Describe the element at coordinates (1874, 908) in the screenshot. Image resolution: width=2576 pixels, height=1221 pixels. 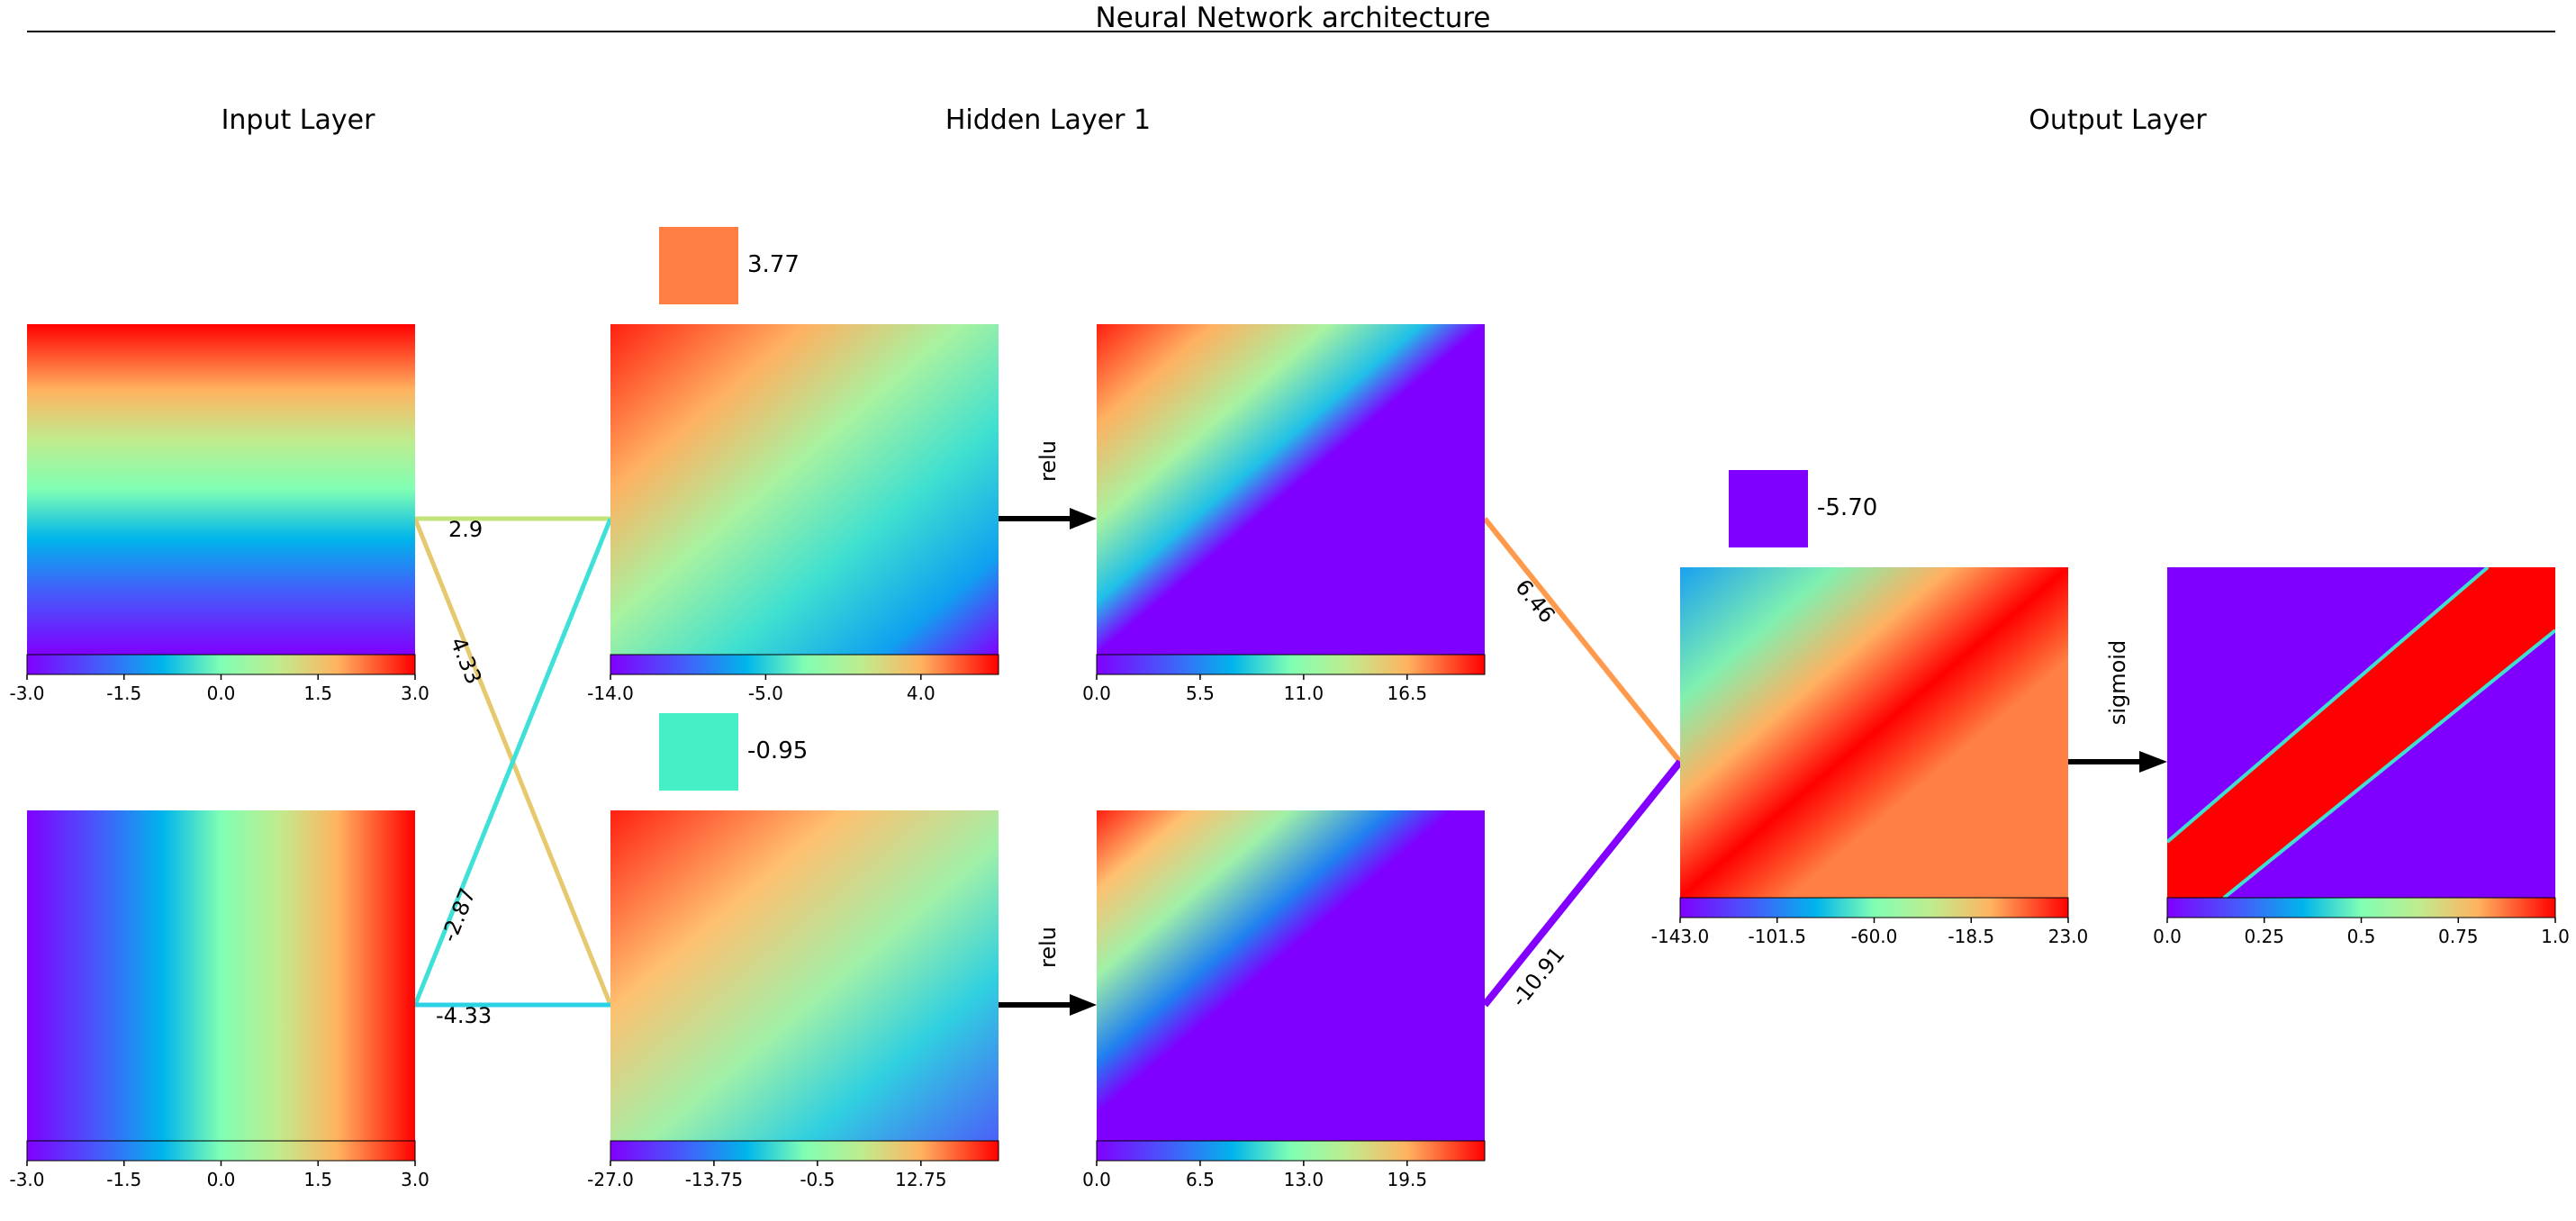
I see `colorbar-outpre` at that location.